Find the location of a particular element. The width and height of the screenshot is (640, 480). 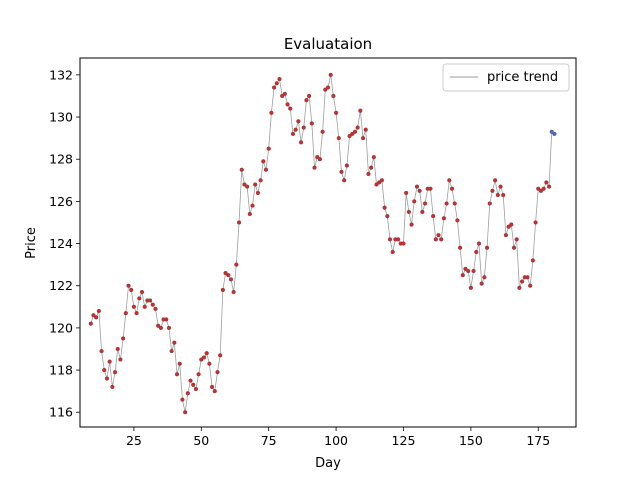

y-tick-label: 130 is located at coordinates (61, 117).